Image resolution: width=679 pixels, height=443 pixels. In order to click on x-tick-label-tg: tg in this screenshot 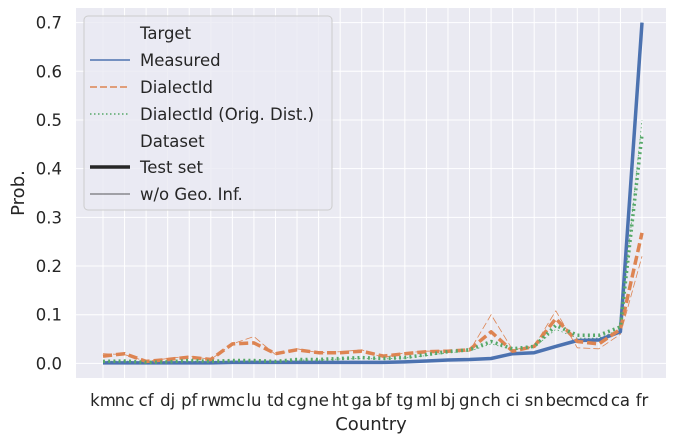, I will do `click(404, 400)`.